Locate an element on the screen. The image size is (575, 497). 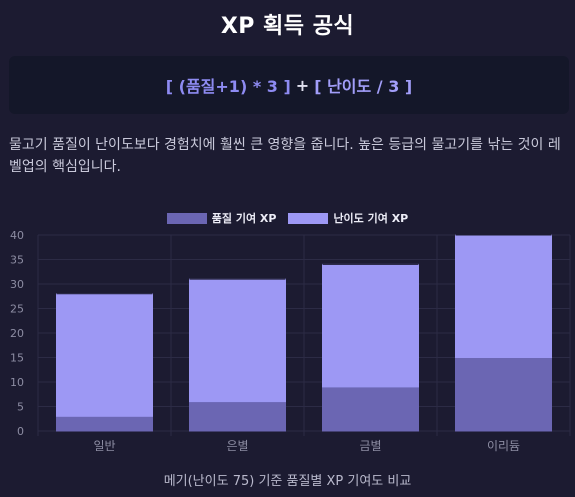
y-tick-label: 30 is located at coordinates (17, 284).